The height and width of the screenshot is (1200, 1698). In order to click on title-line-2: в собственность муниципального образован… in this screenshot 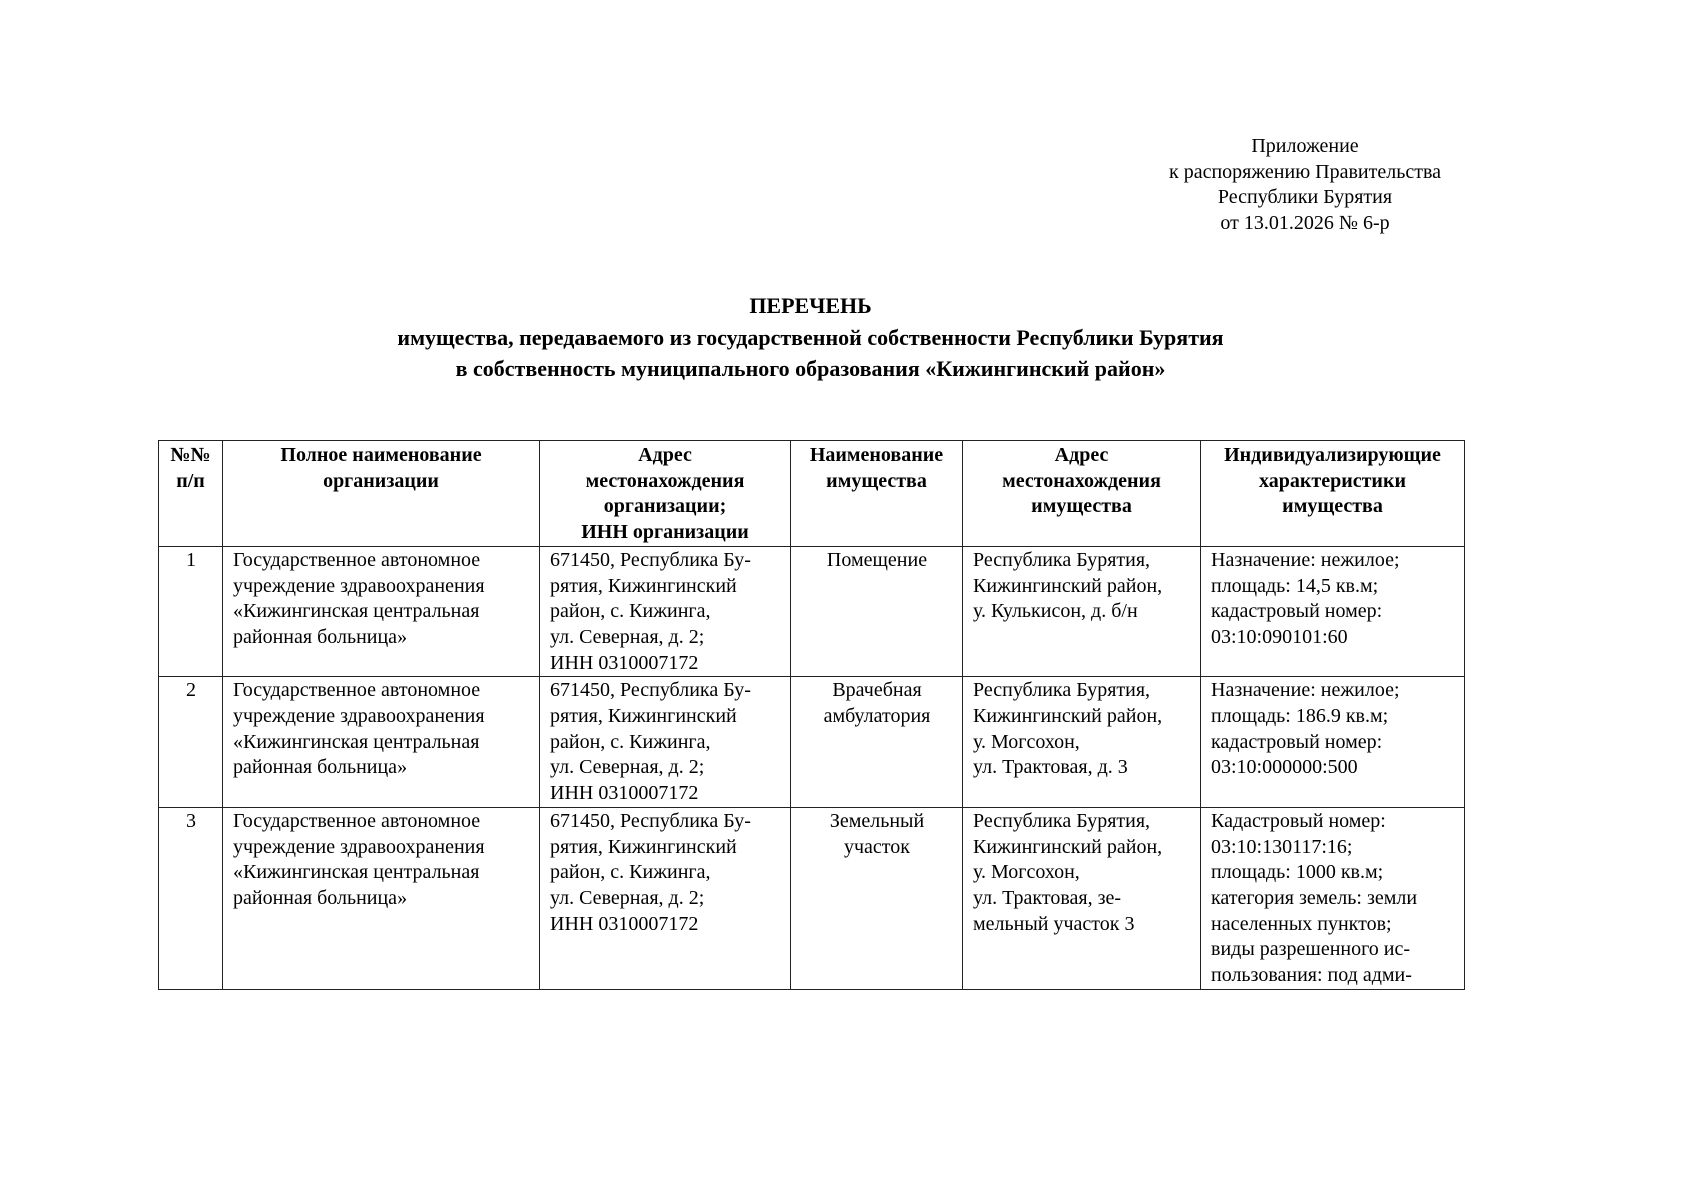, I will do `click(810, 368)`.